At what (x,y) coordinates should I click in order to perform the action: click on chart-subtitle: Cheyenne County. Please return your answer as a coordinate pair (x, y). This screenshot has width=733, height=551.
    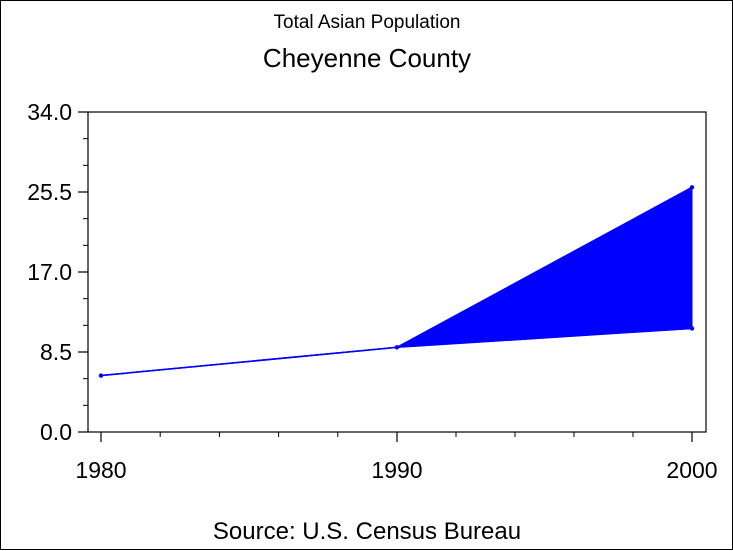
    Looking at the image, I should click on (367, 58).